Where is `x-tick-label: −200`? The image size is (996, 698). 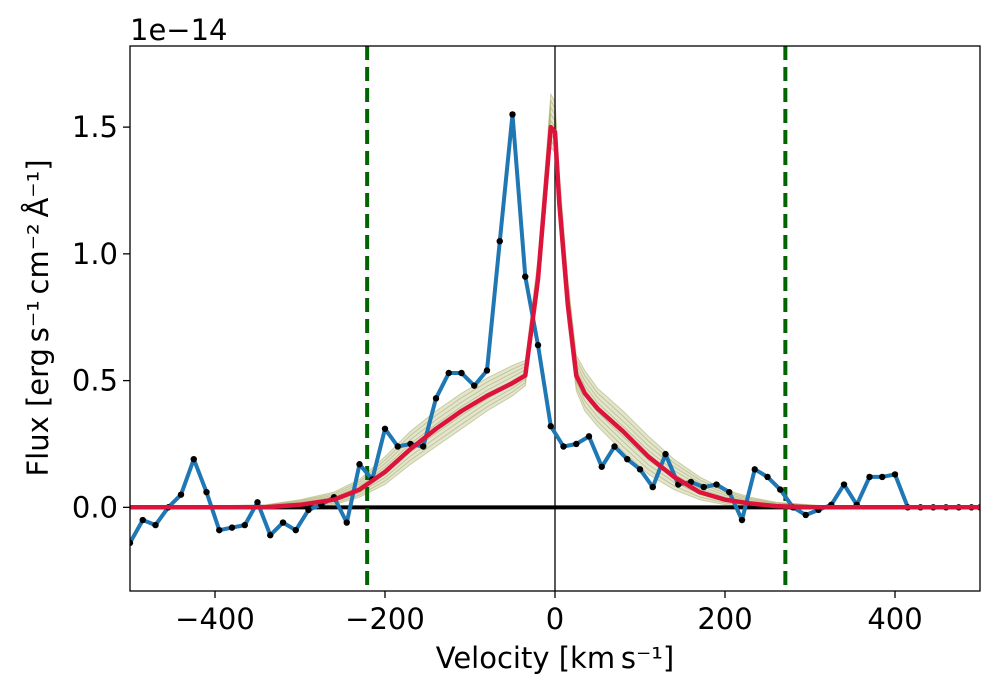 x-tick-label: −200 is located at coordinates (385, 619).